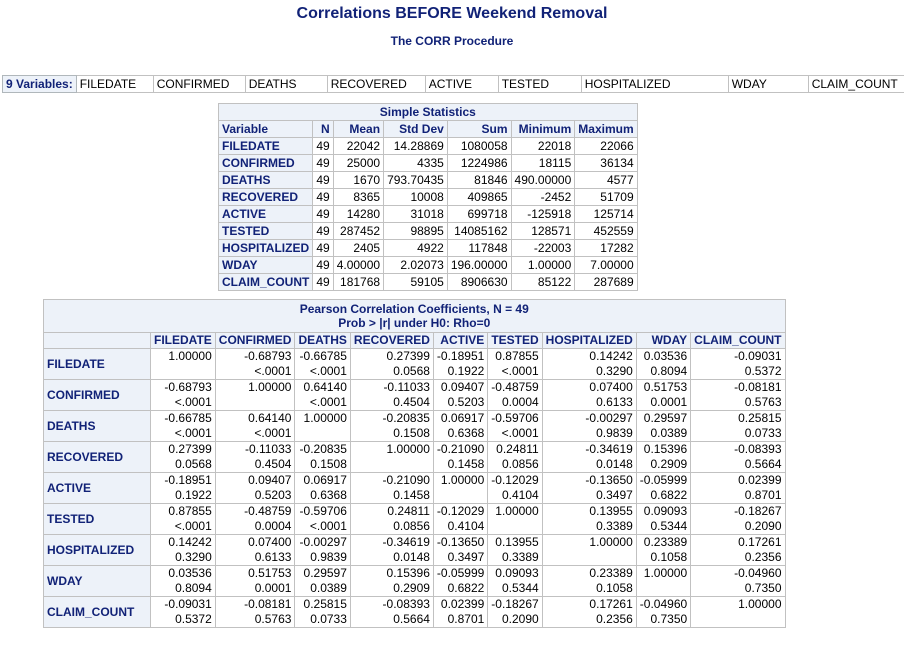 The width and height of the screenshot is (904, 662). Describe the element at coordinates (415, 265) in the screenshot. I see `simple-stats-value-cell: 2.02073` at that location.